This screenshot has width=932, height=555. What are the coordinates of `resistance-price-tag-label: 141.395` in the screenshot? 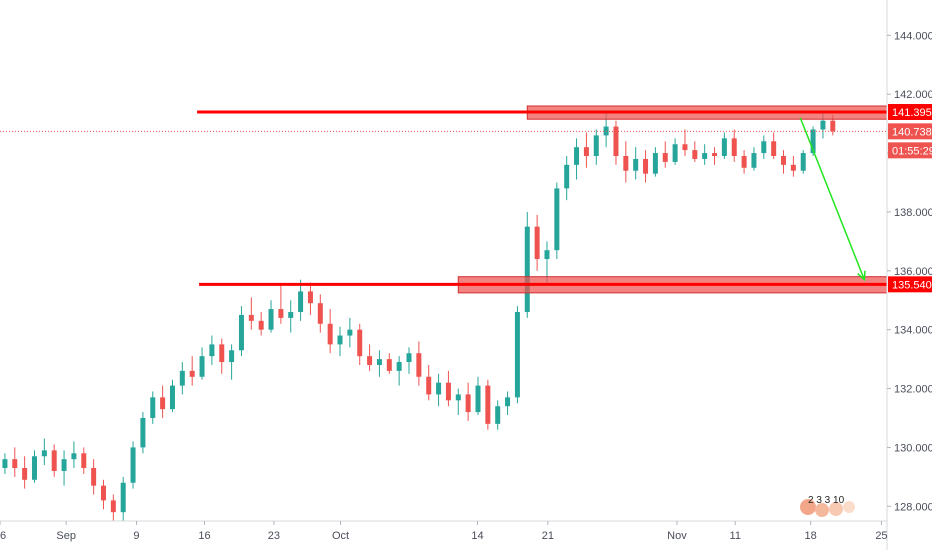 It's located at (912, 113).